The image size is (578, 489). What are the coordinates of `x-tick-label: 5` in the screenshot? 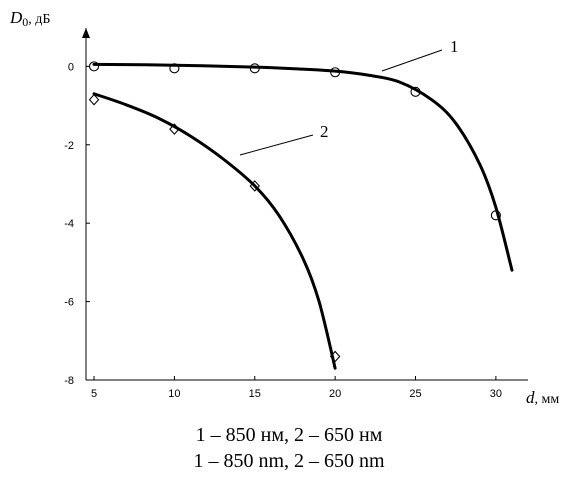 It's located at (94, 394).